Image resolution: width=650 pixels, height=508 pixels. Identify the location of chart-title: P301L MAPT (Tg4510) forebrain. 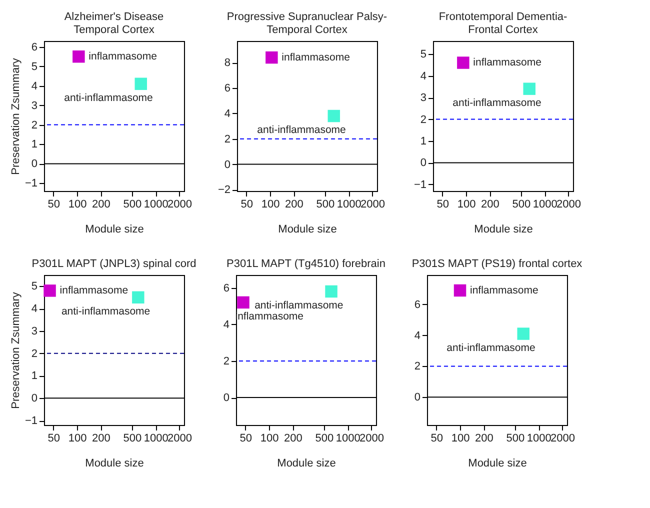
(306, 264).